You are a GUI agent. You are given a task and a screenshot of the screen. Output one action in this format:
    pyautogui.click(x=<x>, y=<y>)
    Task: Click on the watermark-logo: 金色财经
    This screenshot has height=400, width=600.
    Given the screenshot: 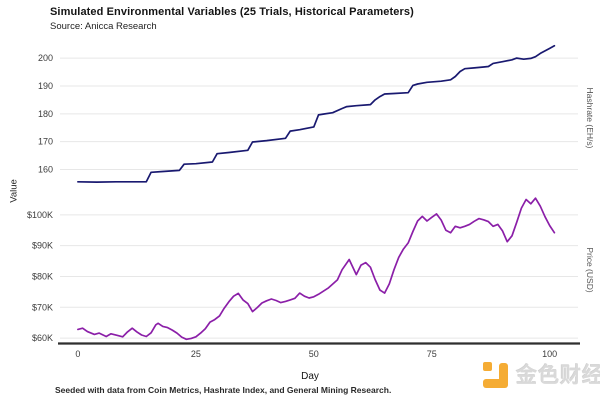 What is the action you would take?
    pyautogui.click(x=541, y=374)
    